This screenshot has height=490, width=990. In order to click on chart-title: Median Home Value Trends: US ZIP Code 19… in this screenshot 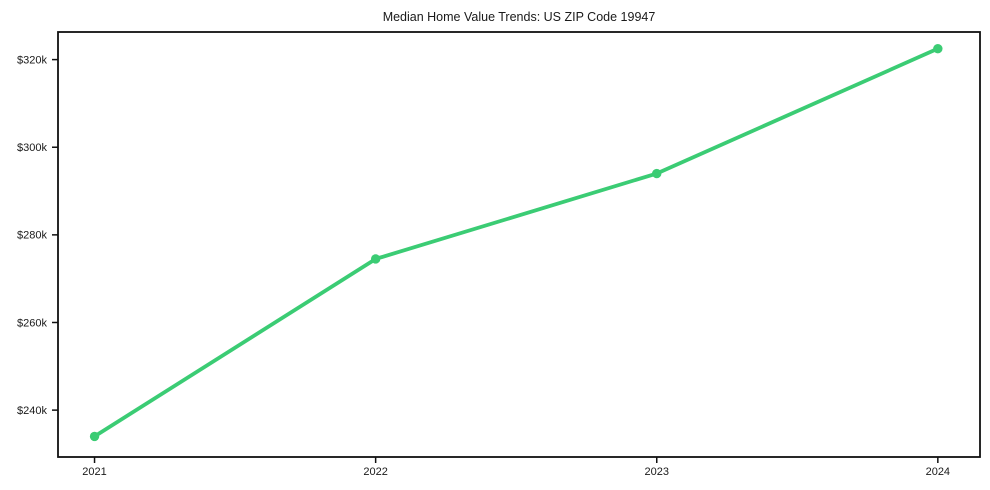, I will do `click(519, 17)`.